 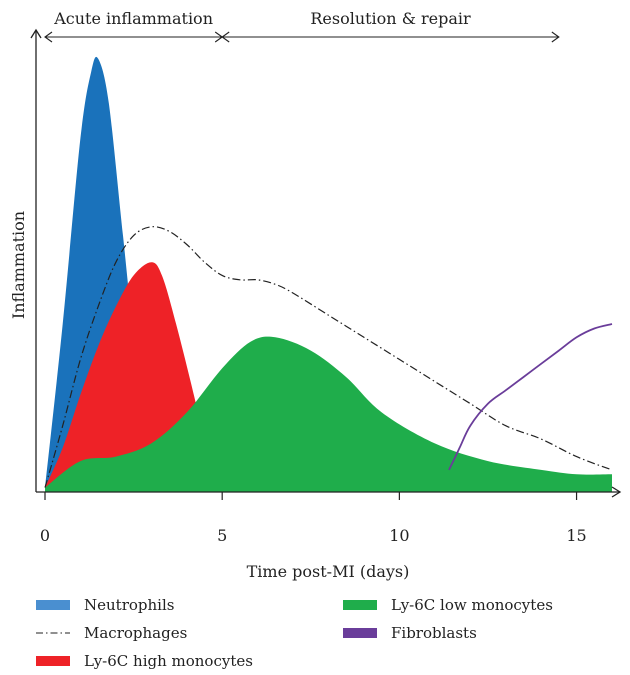 I want to click on phase-label: Resolution & repair, so click(x=390, y=18).